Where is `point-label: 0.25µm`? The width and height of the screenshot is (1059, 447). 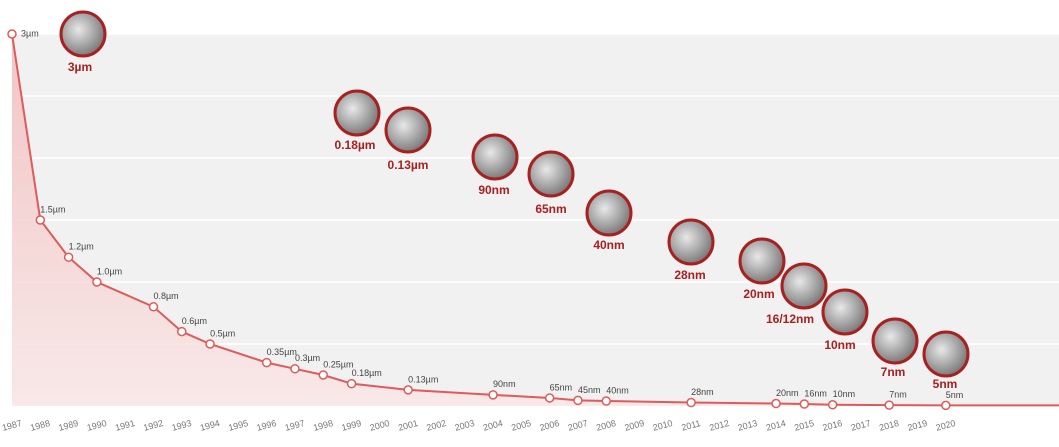
point-label: 0.25µm is located at coordinates (338, 364).